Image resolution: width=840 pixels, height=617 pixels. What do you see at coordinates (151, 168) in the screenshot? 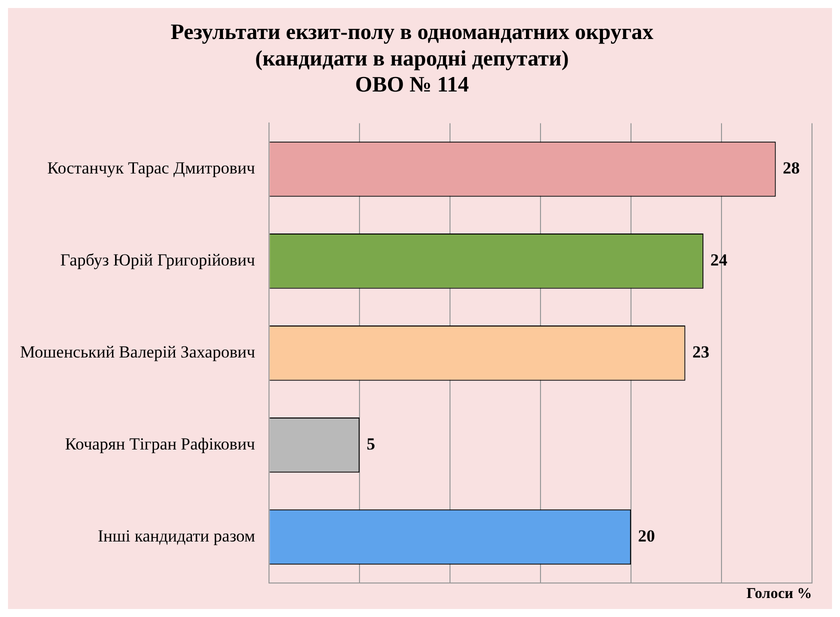
I see `y-tick-label: Костанчук Тарас Дмитрович` at bounding box center [151, 168].